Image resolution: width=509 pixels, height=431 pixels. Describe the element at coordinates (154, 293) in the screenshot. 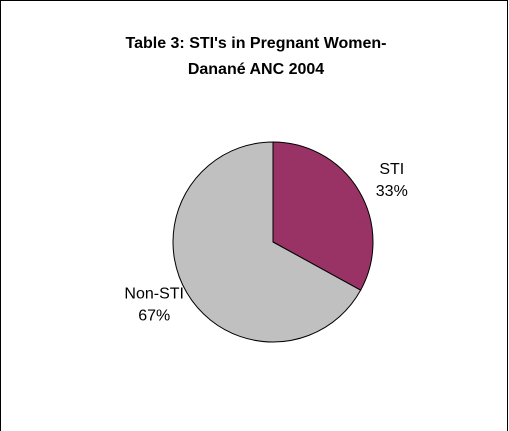

I see `slice-label: Non-STI` at that location.